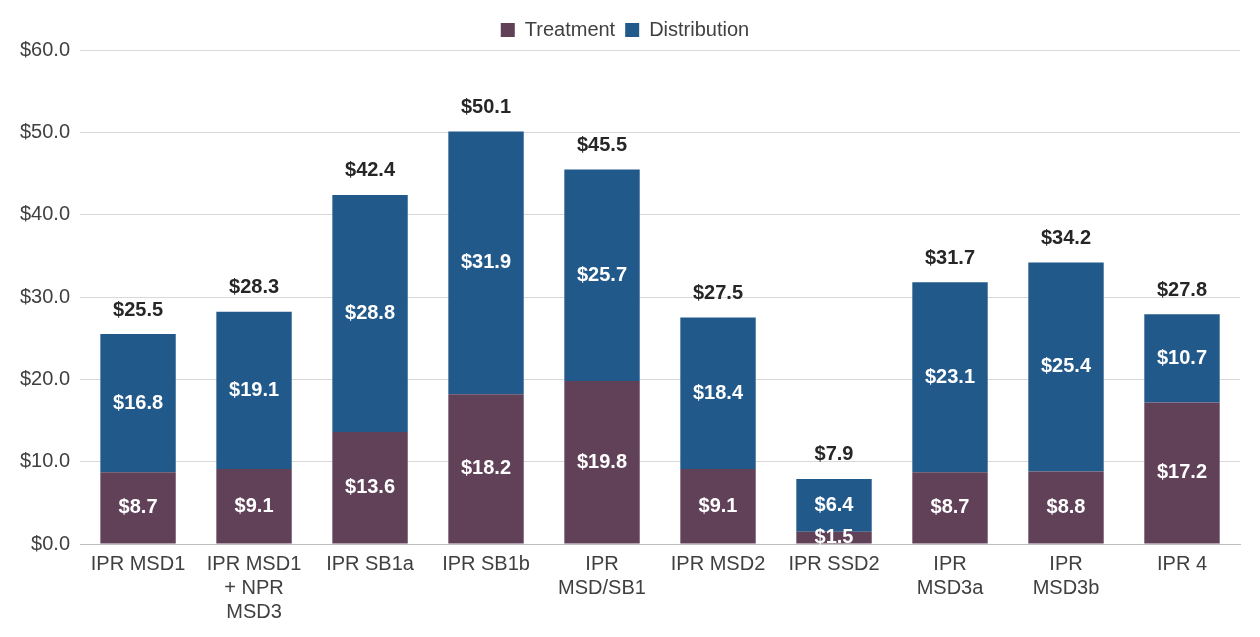 The image size is (1260, 637). Describe the element at coordinates (570, 28) in the screenshot. I see `legend-label: Treatment` at that location.